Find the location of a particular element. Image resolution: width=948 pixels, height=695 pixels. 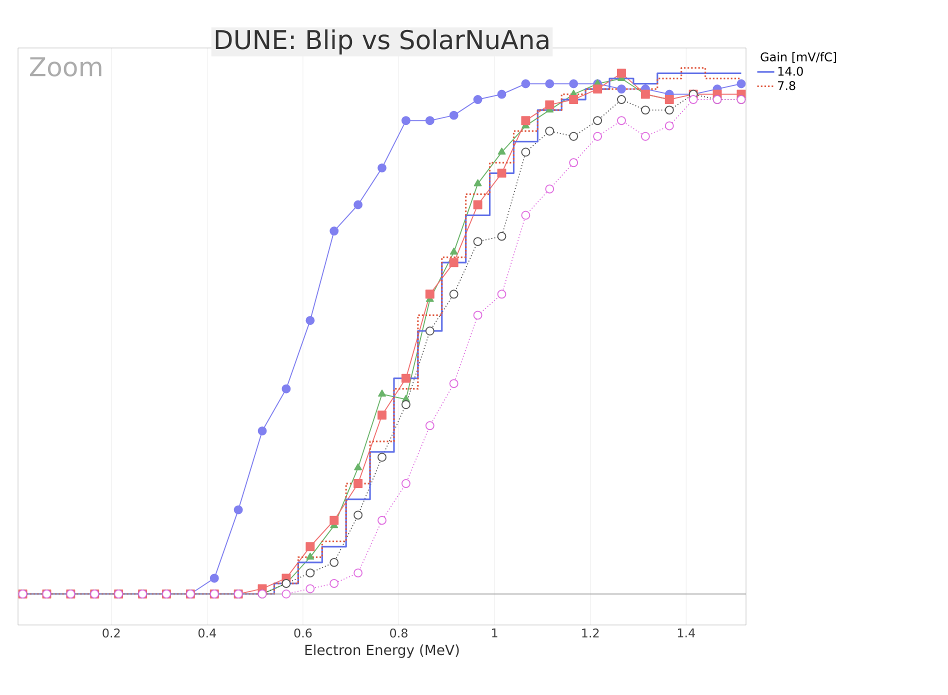

x-tick-label: 0.8 is located at coordinates (399, 633).